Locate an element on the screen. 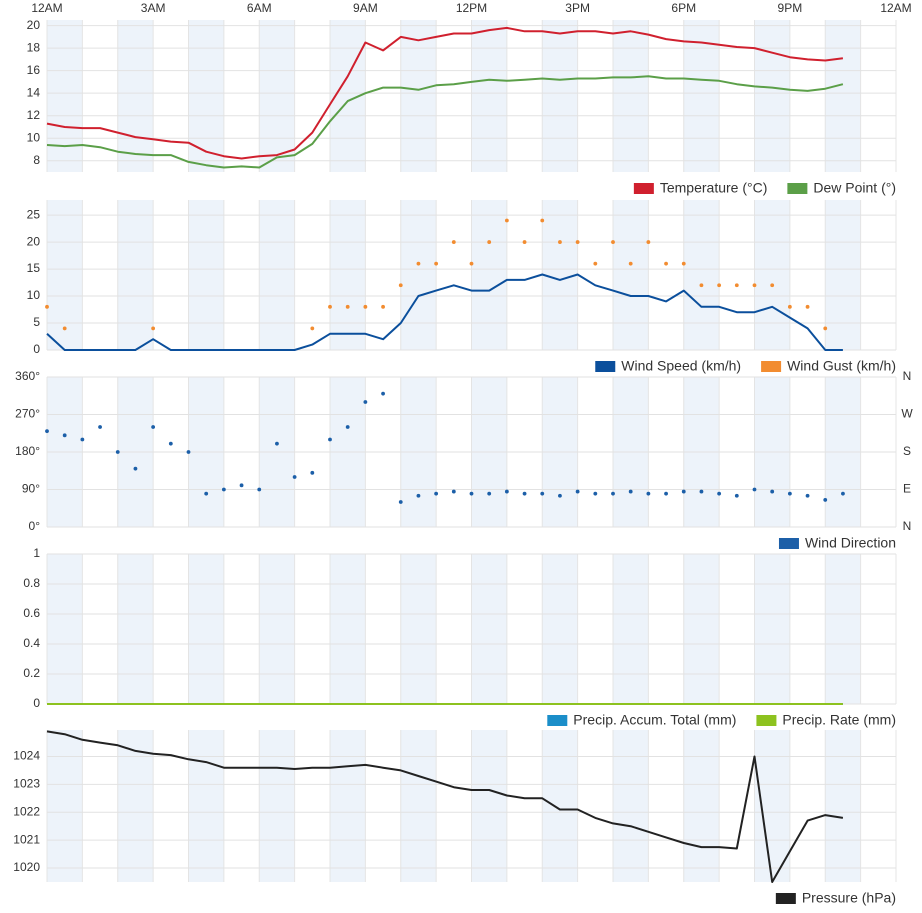  y-tick-label: 270° is located at coordinates (27, 414).